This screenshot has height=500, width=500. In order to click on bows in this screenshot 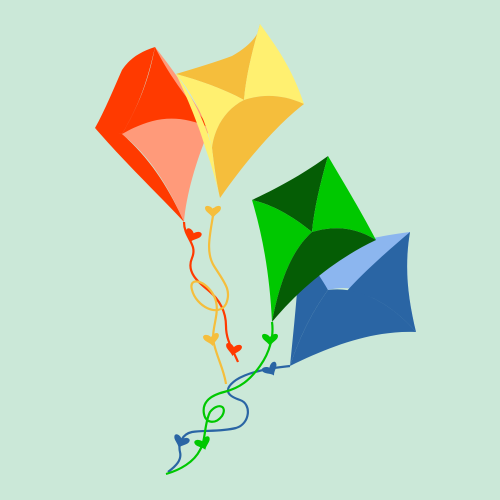, I will do `click(226, 327)`.